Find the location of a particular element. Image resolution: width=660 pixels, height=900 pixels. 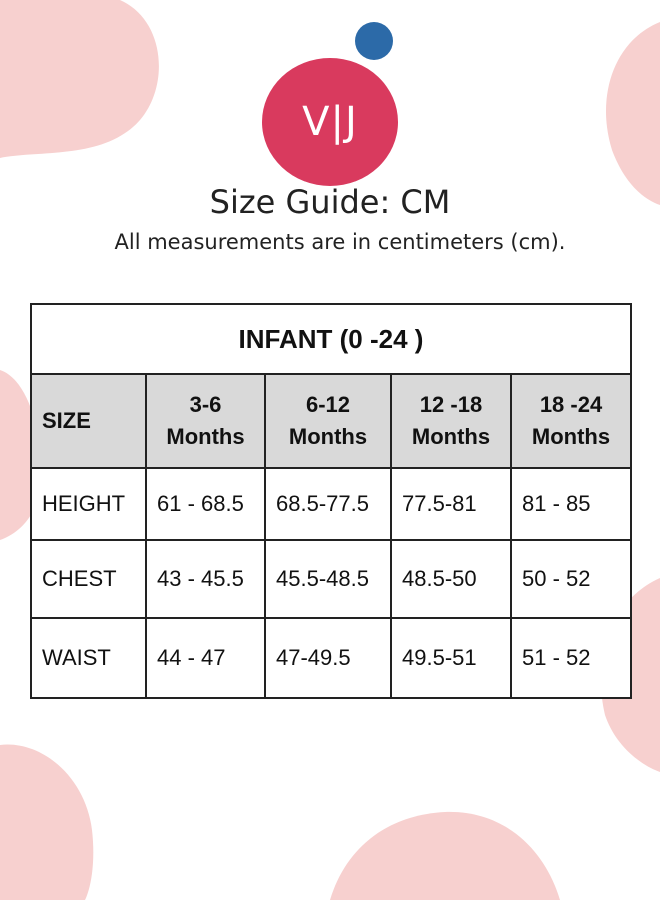

table-cell: 43 - 45.5 is located at coordinates (205, 579).